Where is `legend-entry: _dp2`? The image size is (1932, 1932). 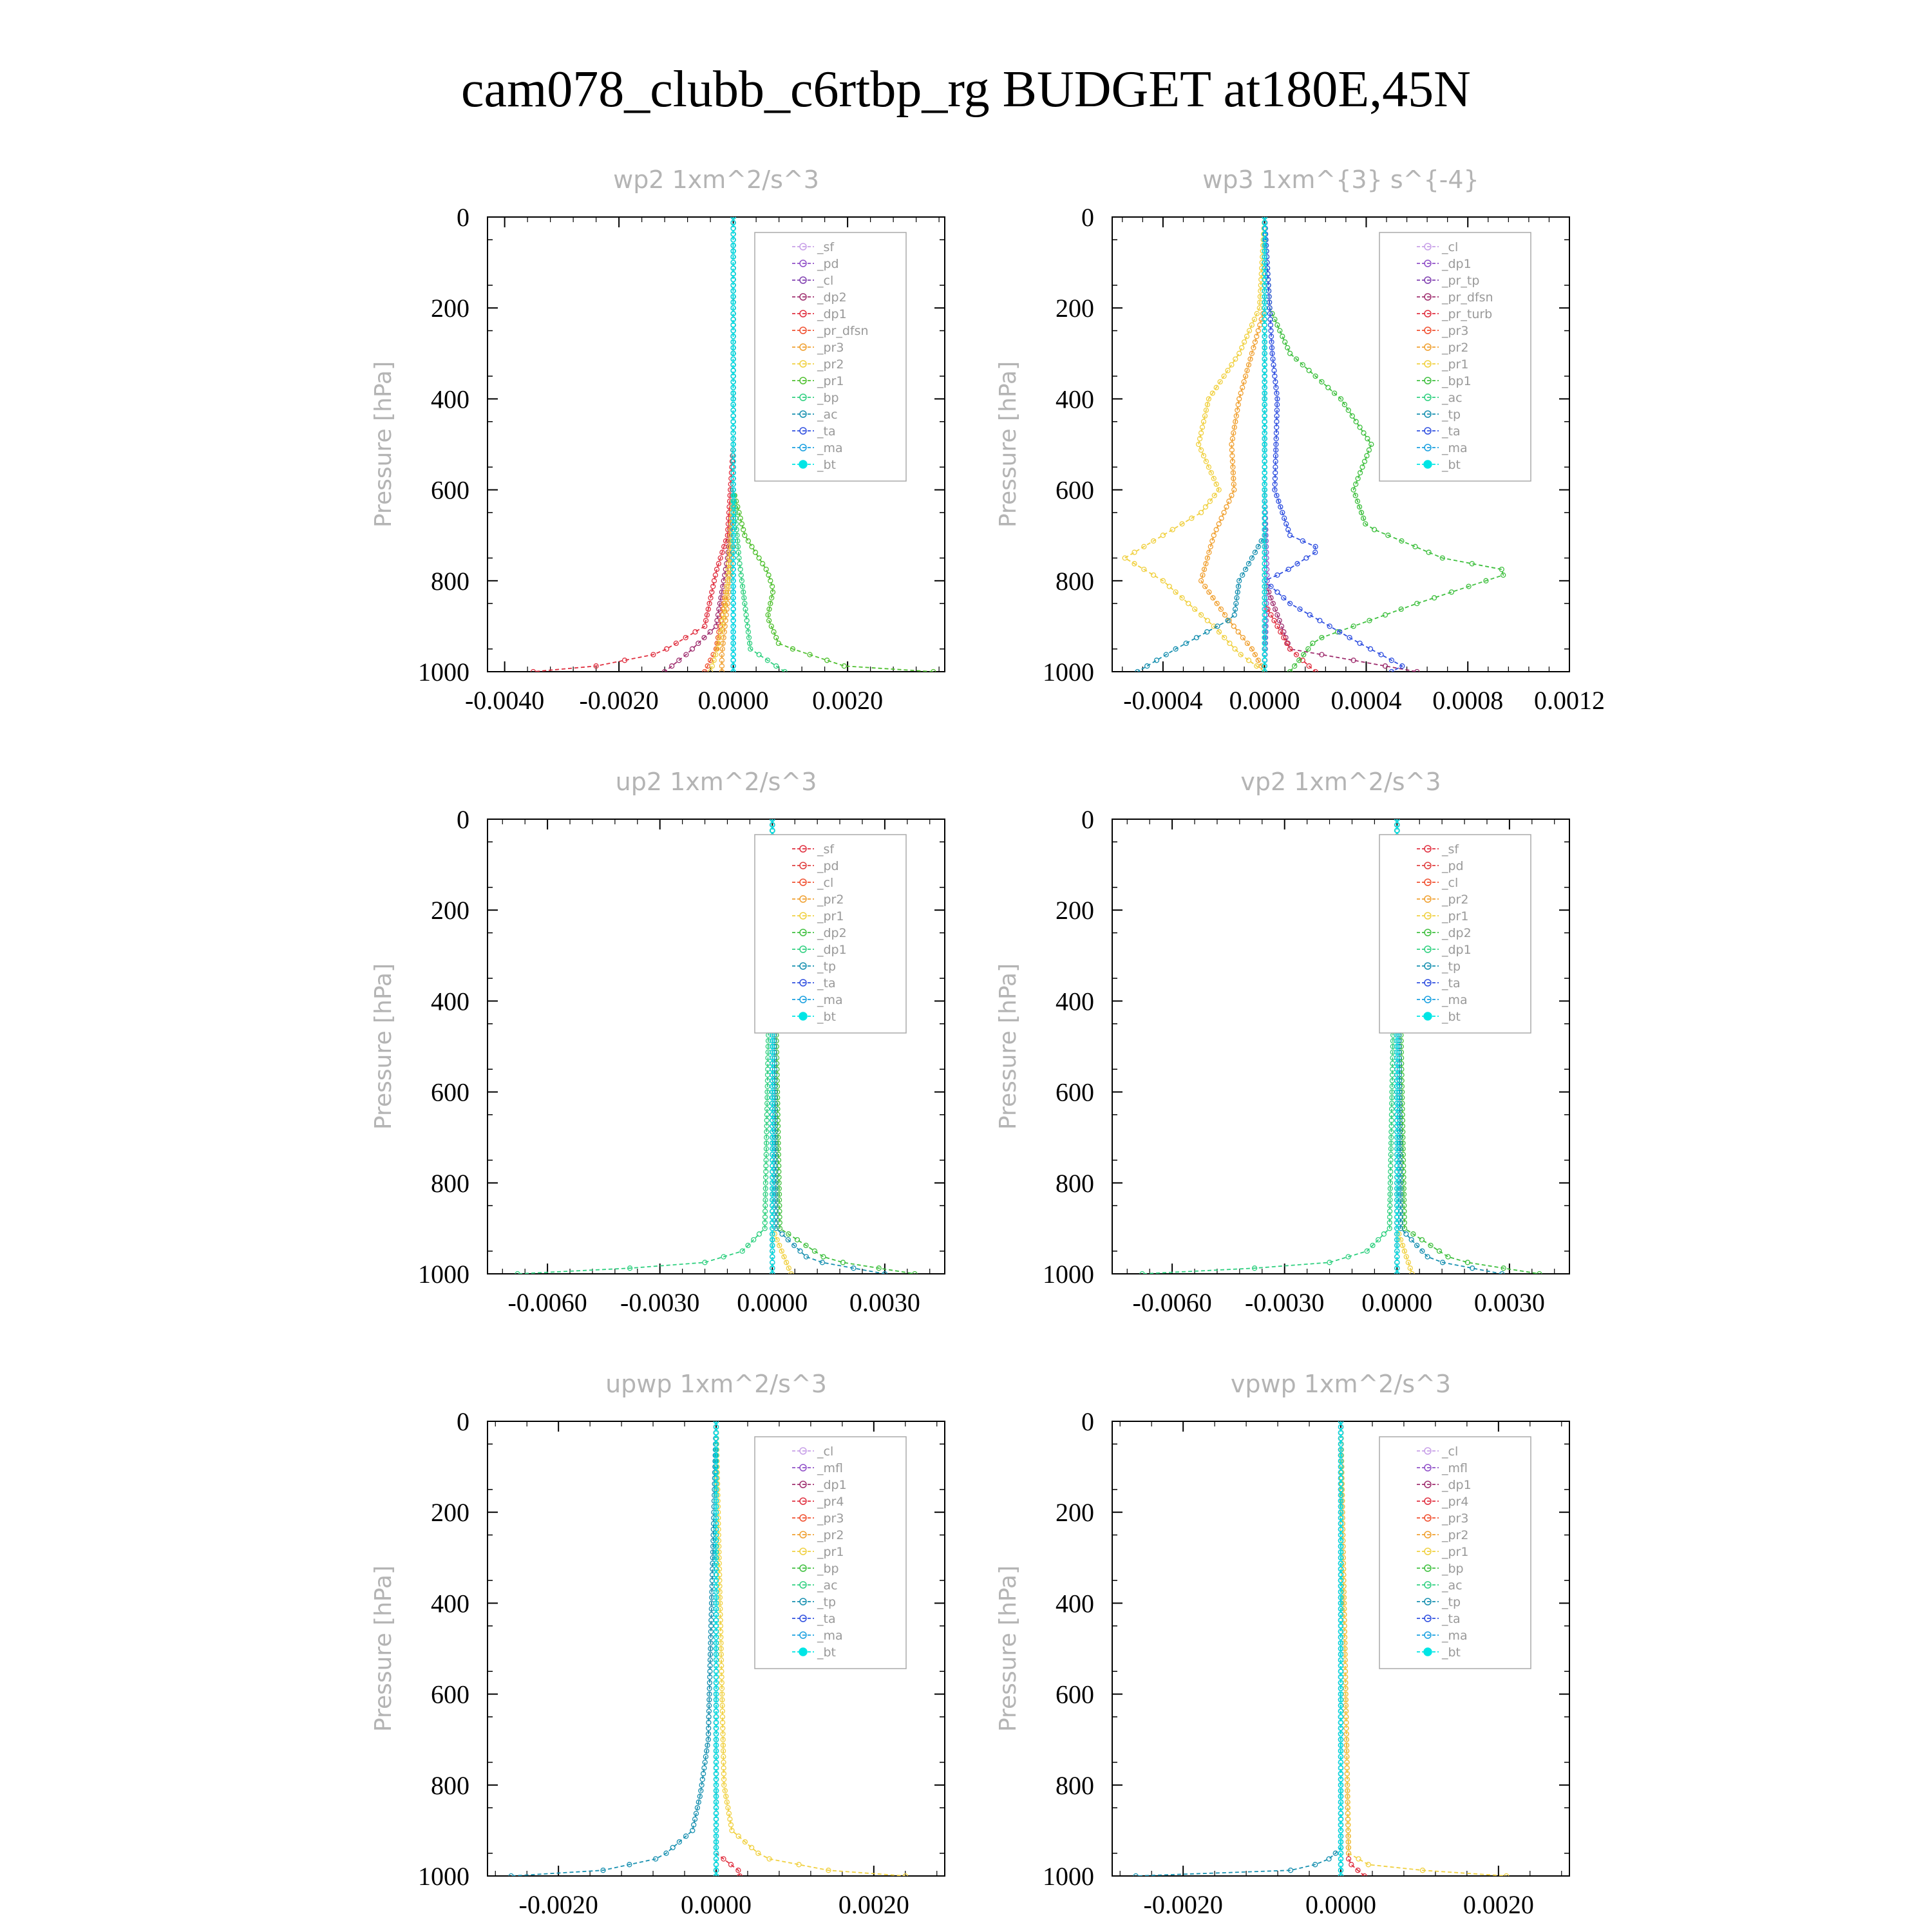
legend-entry: _dp2 is located at coordinates (832, 933).